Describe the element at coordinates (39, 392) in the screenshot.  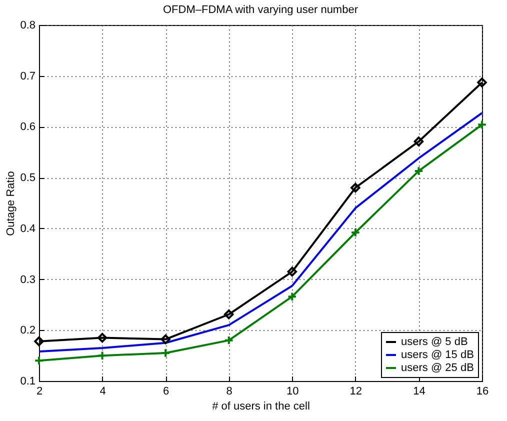
I see `x-tick-label: 2` at that location.